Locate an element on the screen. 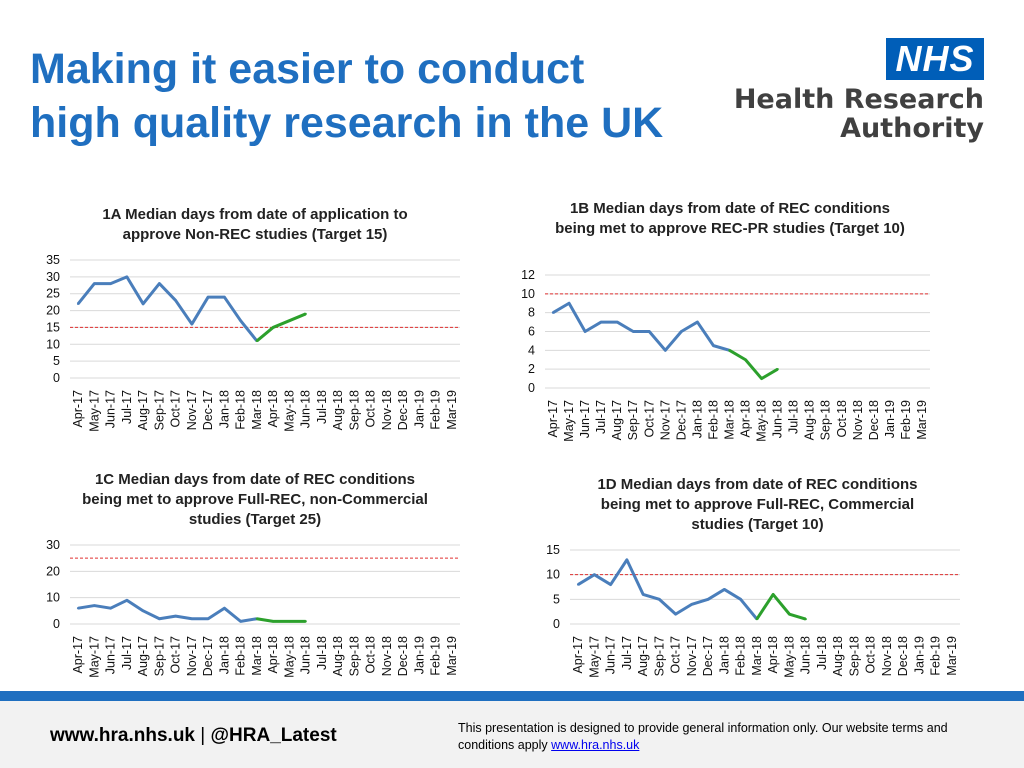 This screenshot has height=768, width=1024. x-tick-label: Sep-17 is located at coordinates (159, 656).